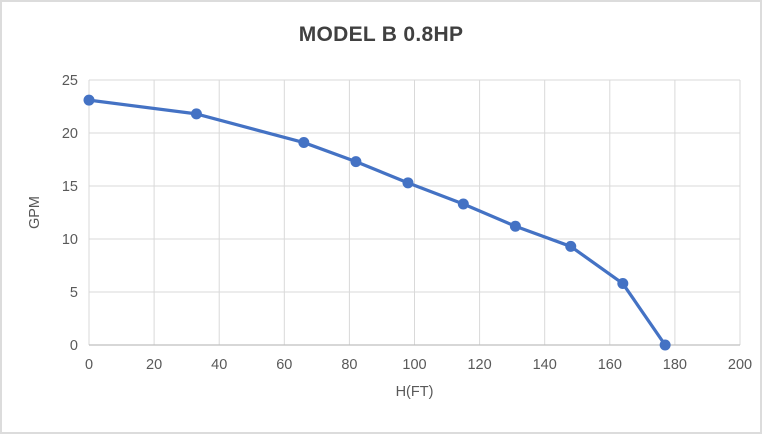 This screenshot has height=434, width=762. I want to click on x-tick-label: 0, so click(89, 365).